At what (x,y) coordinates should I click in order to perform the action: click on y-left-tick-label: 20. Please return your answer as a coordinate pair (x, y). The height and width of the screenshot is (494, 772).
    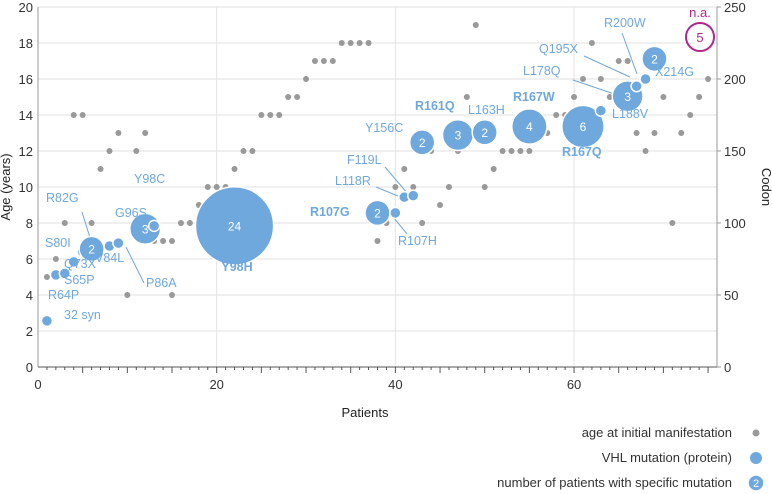
    Looking at the image, I should click on (26, 7).